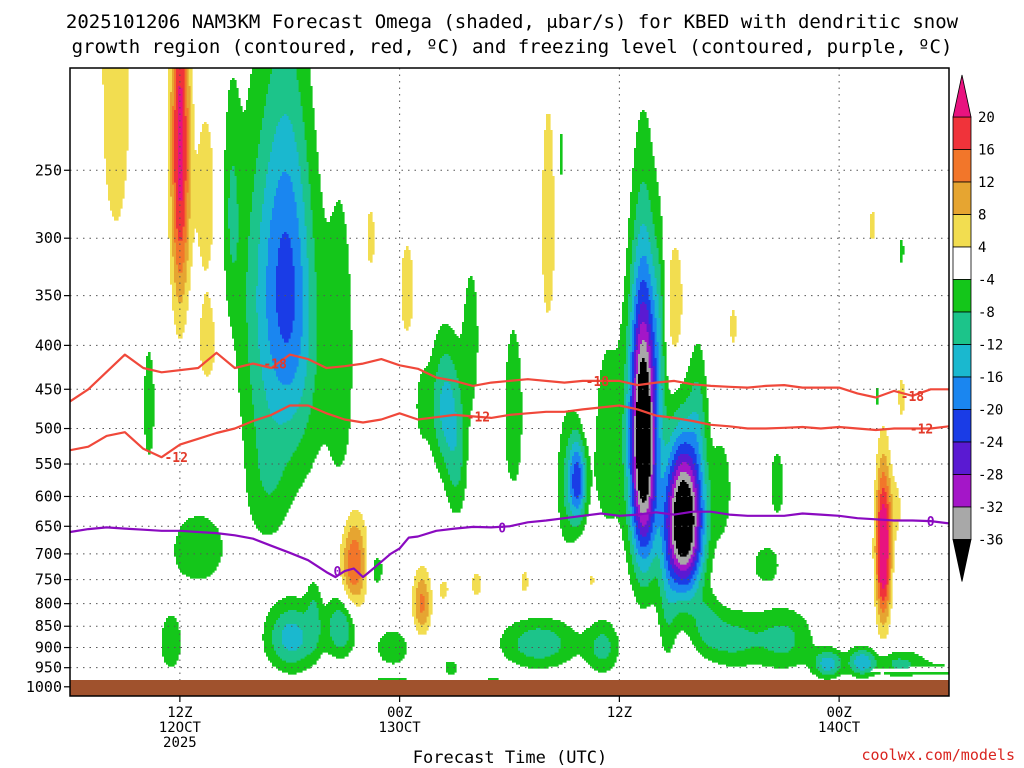  I want to click on colorbar-label: -20, so click(990, 411).